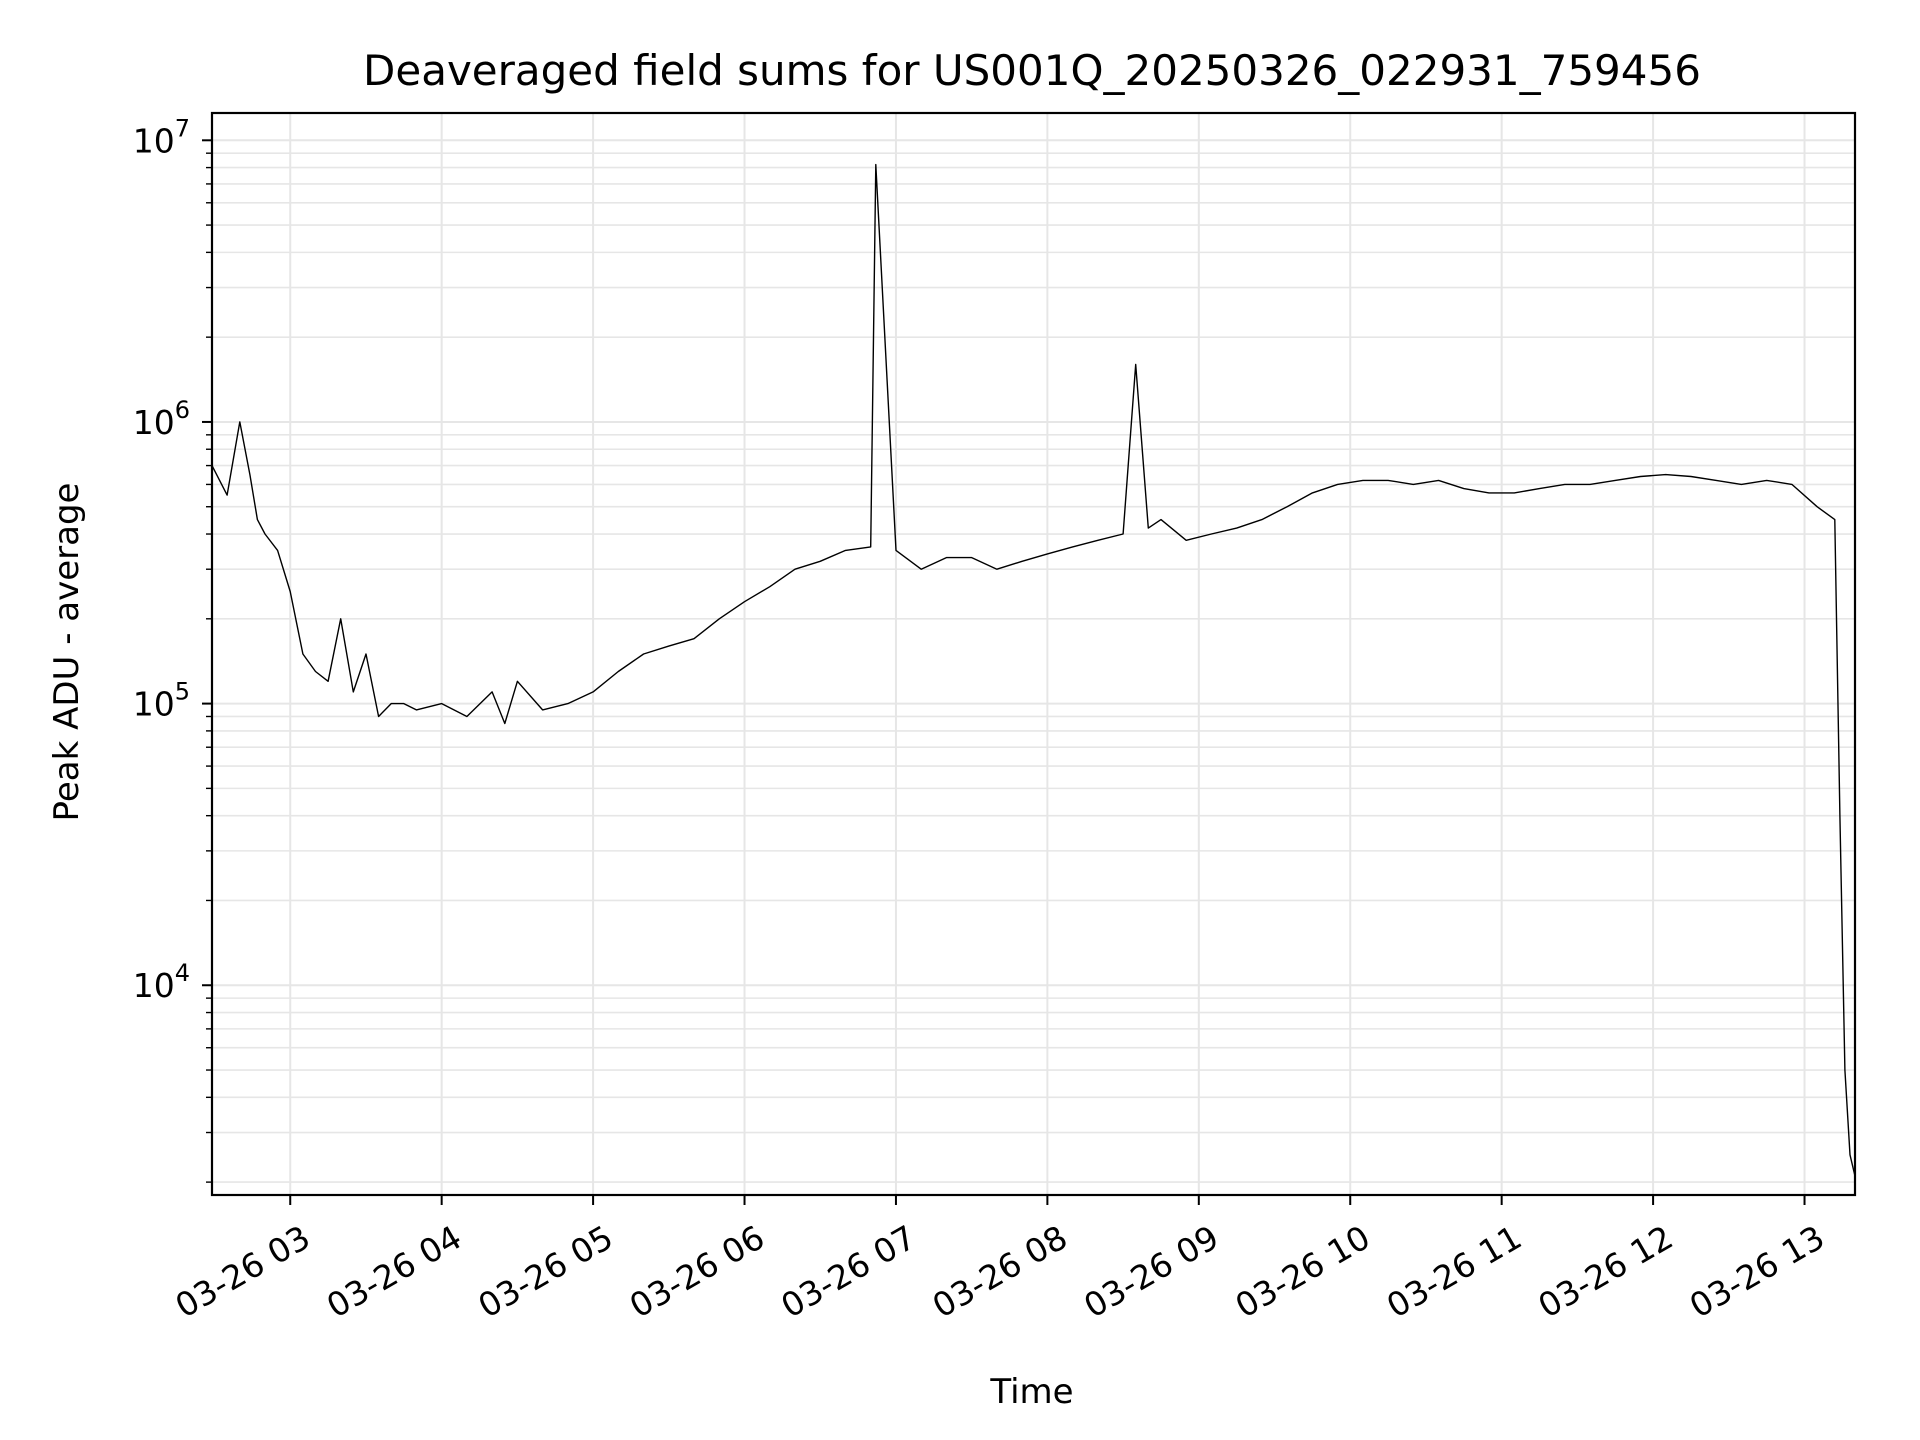 The height and width of the screenshot is (1440, 1920). Describe the element at coordinates (161, 137) in the screenshot. I see `y-tick-label: 10⁷` at that location.